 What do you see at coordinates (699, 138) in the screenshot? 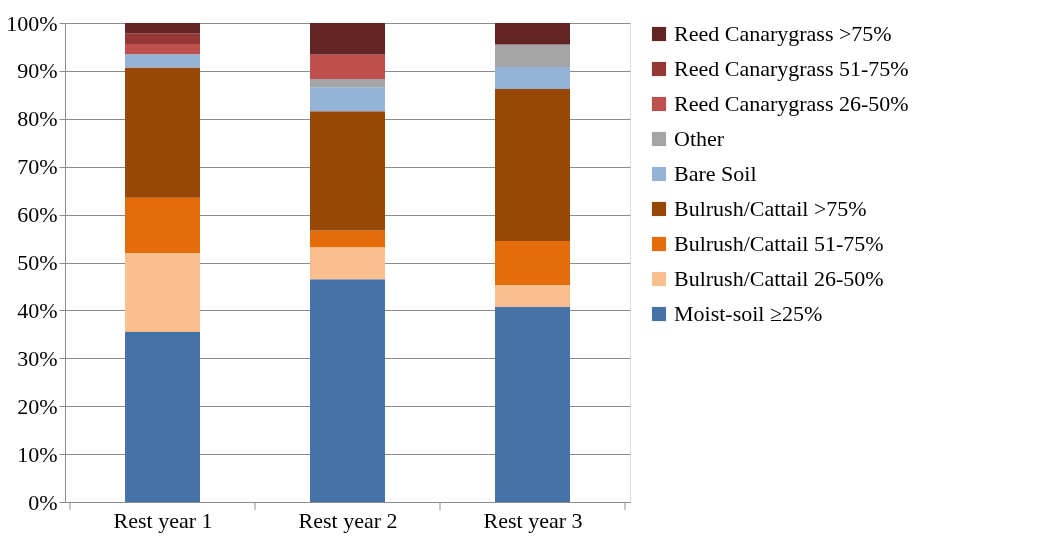
I see `legend-label: Other` at bounding box center [699, 138].